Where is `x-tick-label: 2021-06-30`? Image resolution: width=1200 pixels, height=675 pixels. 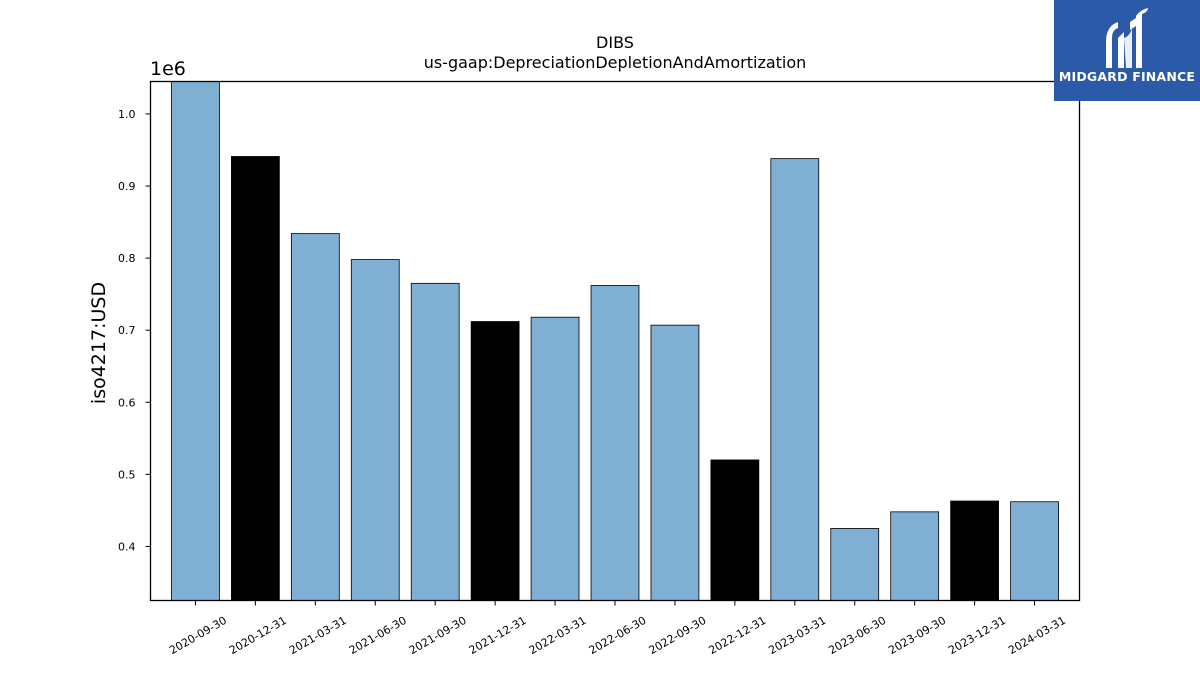
x-tick-label: 2021-06-30 is located at coordinates (378, 635).